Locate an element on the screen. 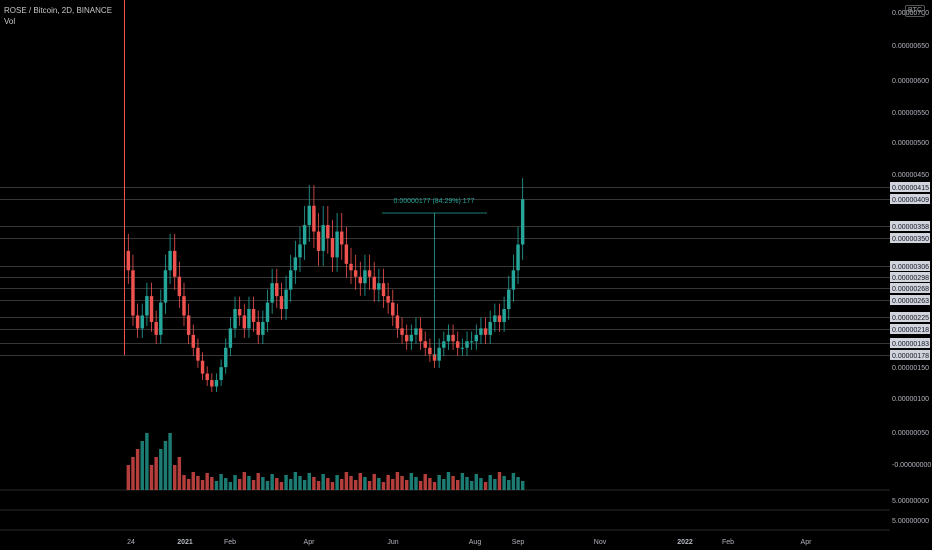 The height and width of the screenshot is (550, 932). price-tick-label: 0.00000100 is located at coordinates (910, 399).